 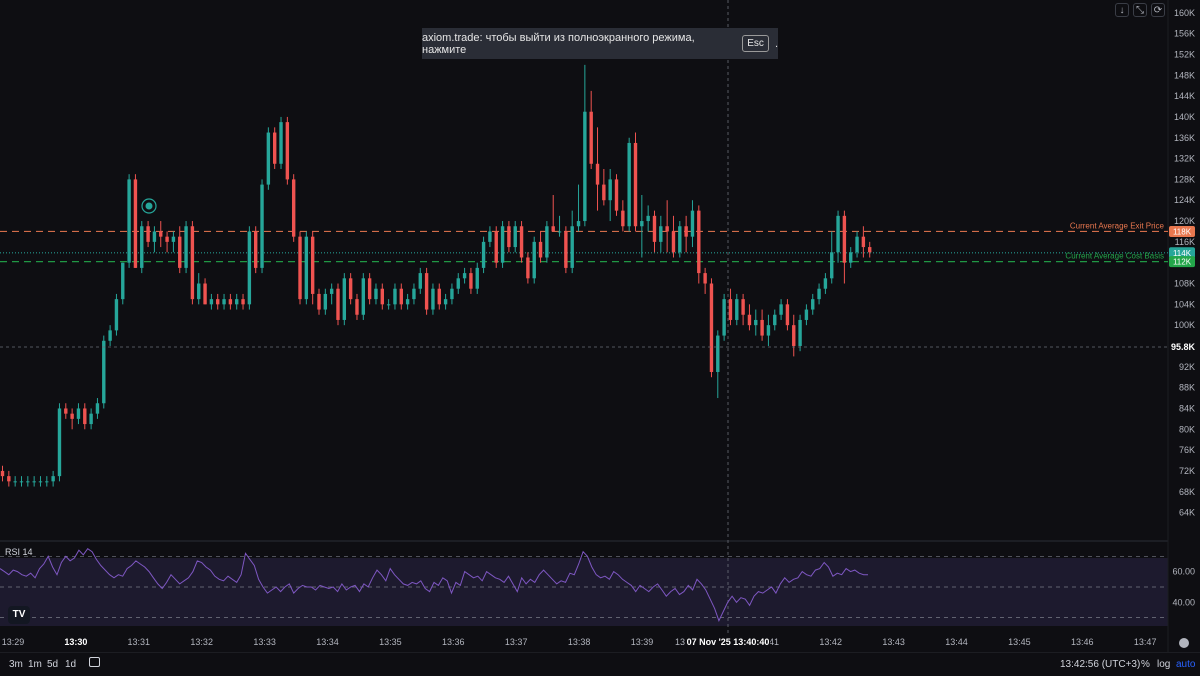 I want to click on price-line-badge-label: 112K, so click(x=1182, y=262).